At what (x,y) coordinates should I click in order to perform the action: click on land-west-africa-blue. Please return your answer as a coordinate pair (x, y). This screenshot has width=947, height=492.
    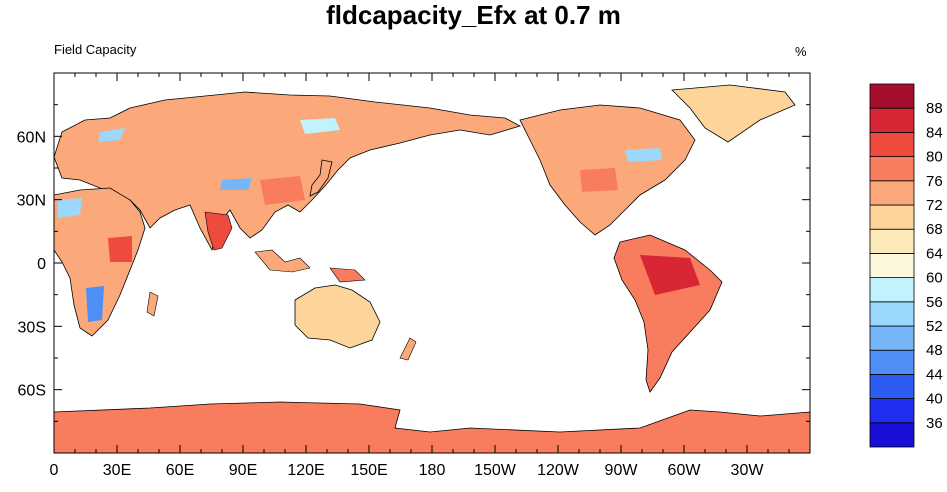
    Looking at the image, I should click on (70, 208).